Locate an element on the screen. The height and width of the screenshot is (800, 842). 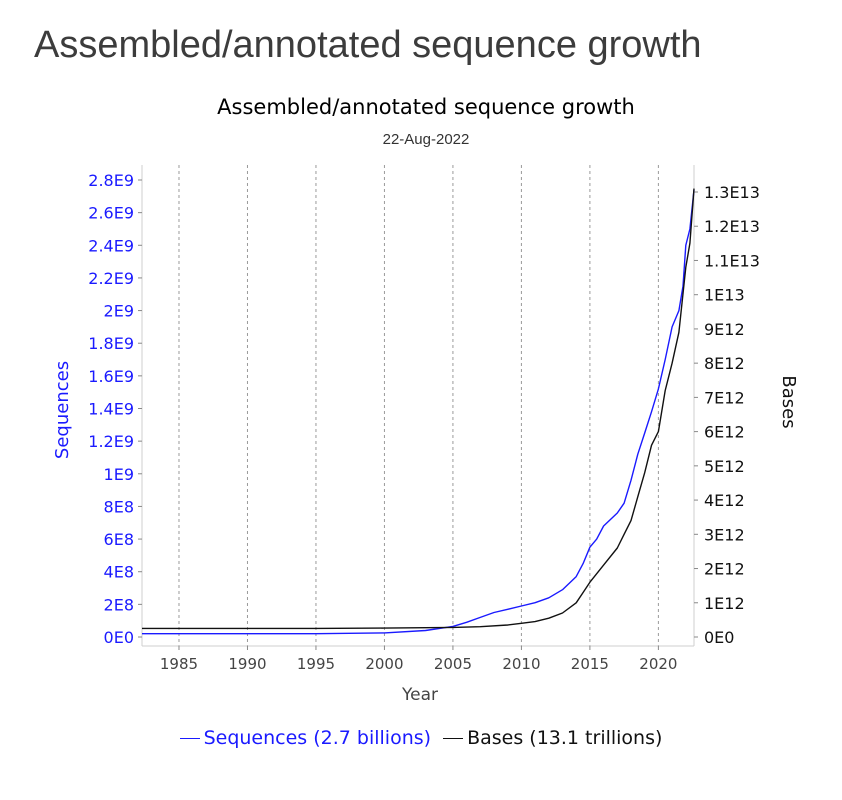
left-tick-label-11: 2.2E9 is located at coordinates (111, 278).